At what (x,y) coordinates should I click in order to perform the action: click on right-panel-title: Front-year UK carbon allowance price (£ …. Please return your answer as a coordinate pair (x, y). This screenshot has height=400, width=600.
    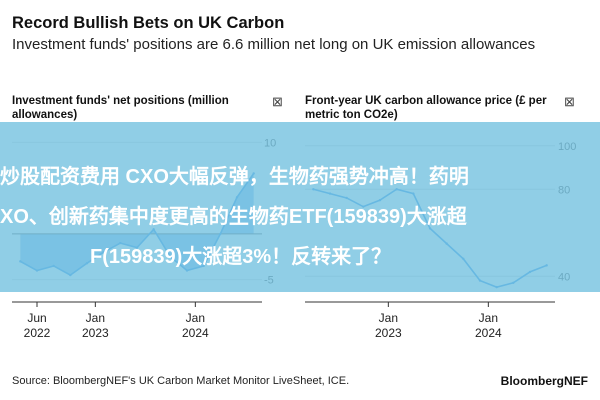
    Looking at the image, I should click on (426, 108).